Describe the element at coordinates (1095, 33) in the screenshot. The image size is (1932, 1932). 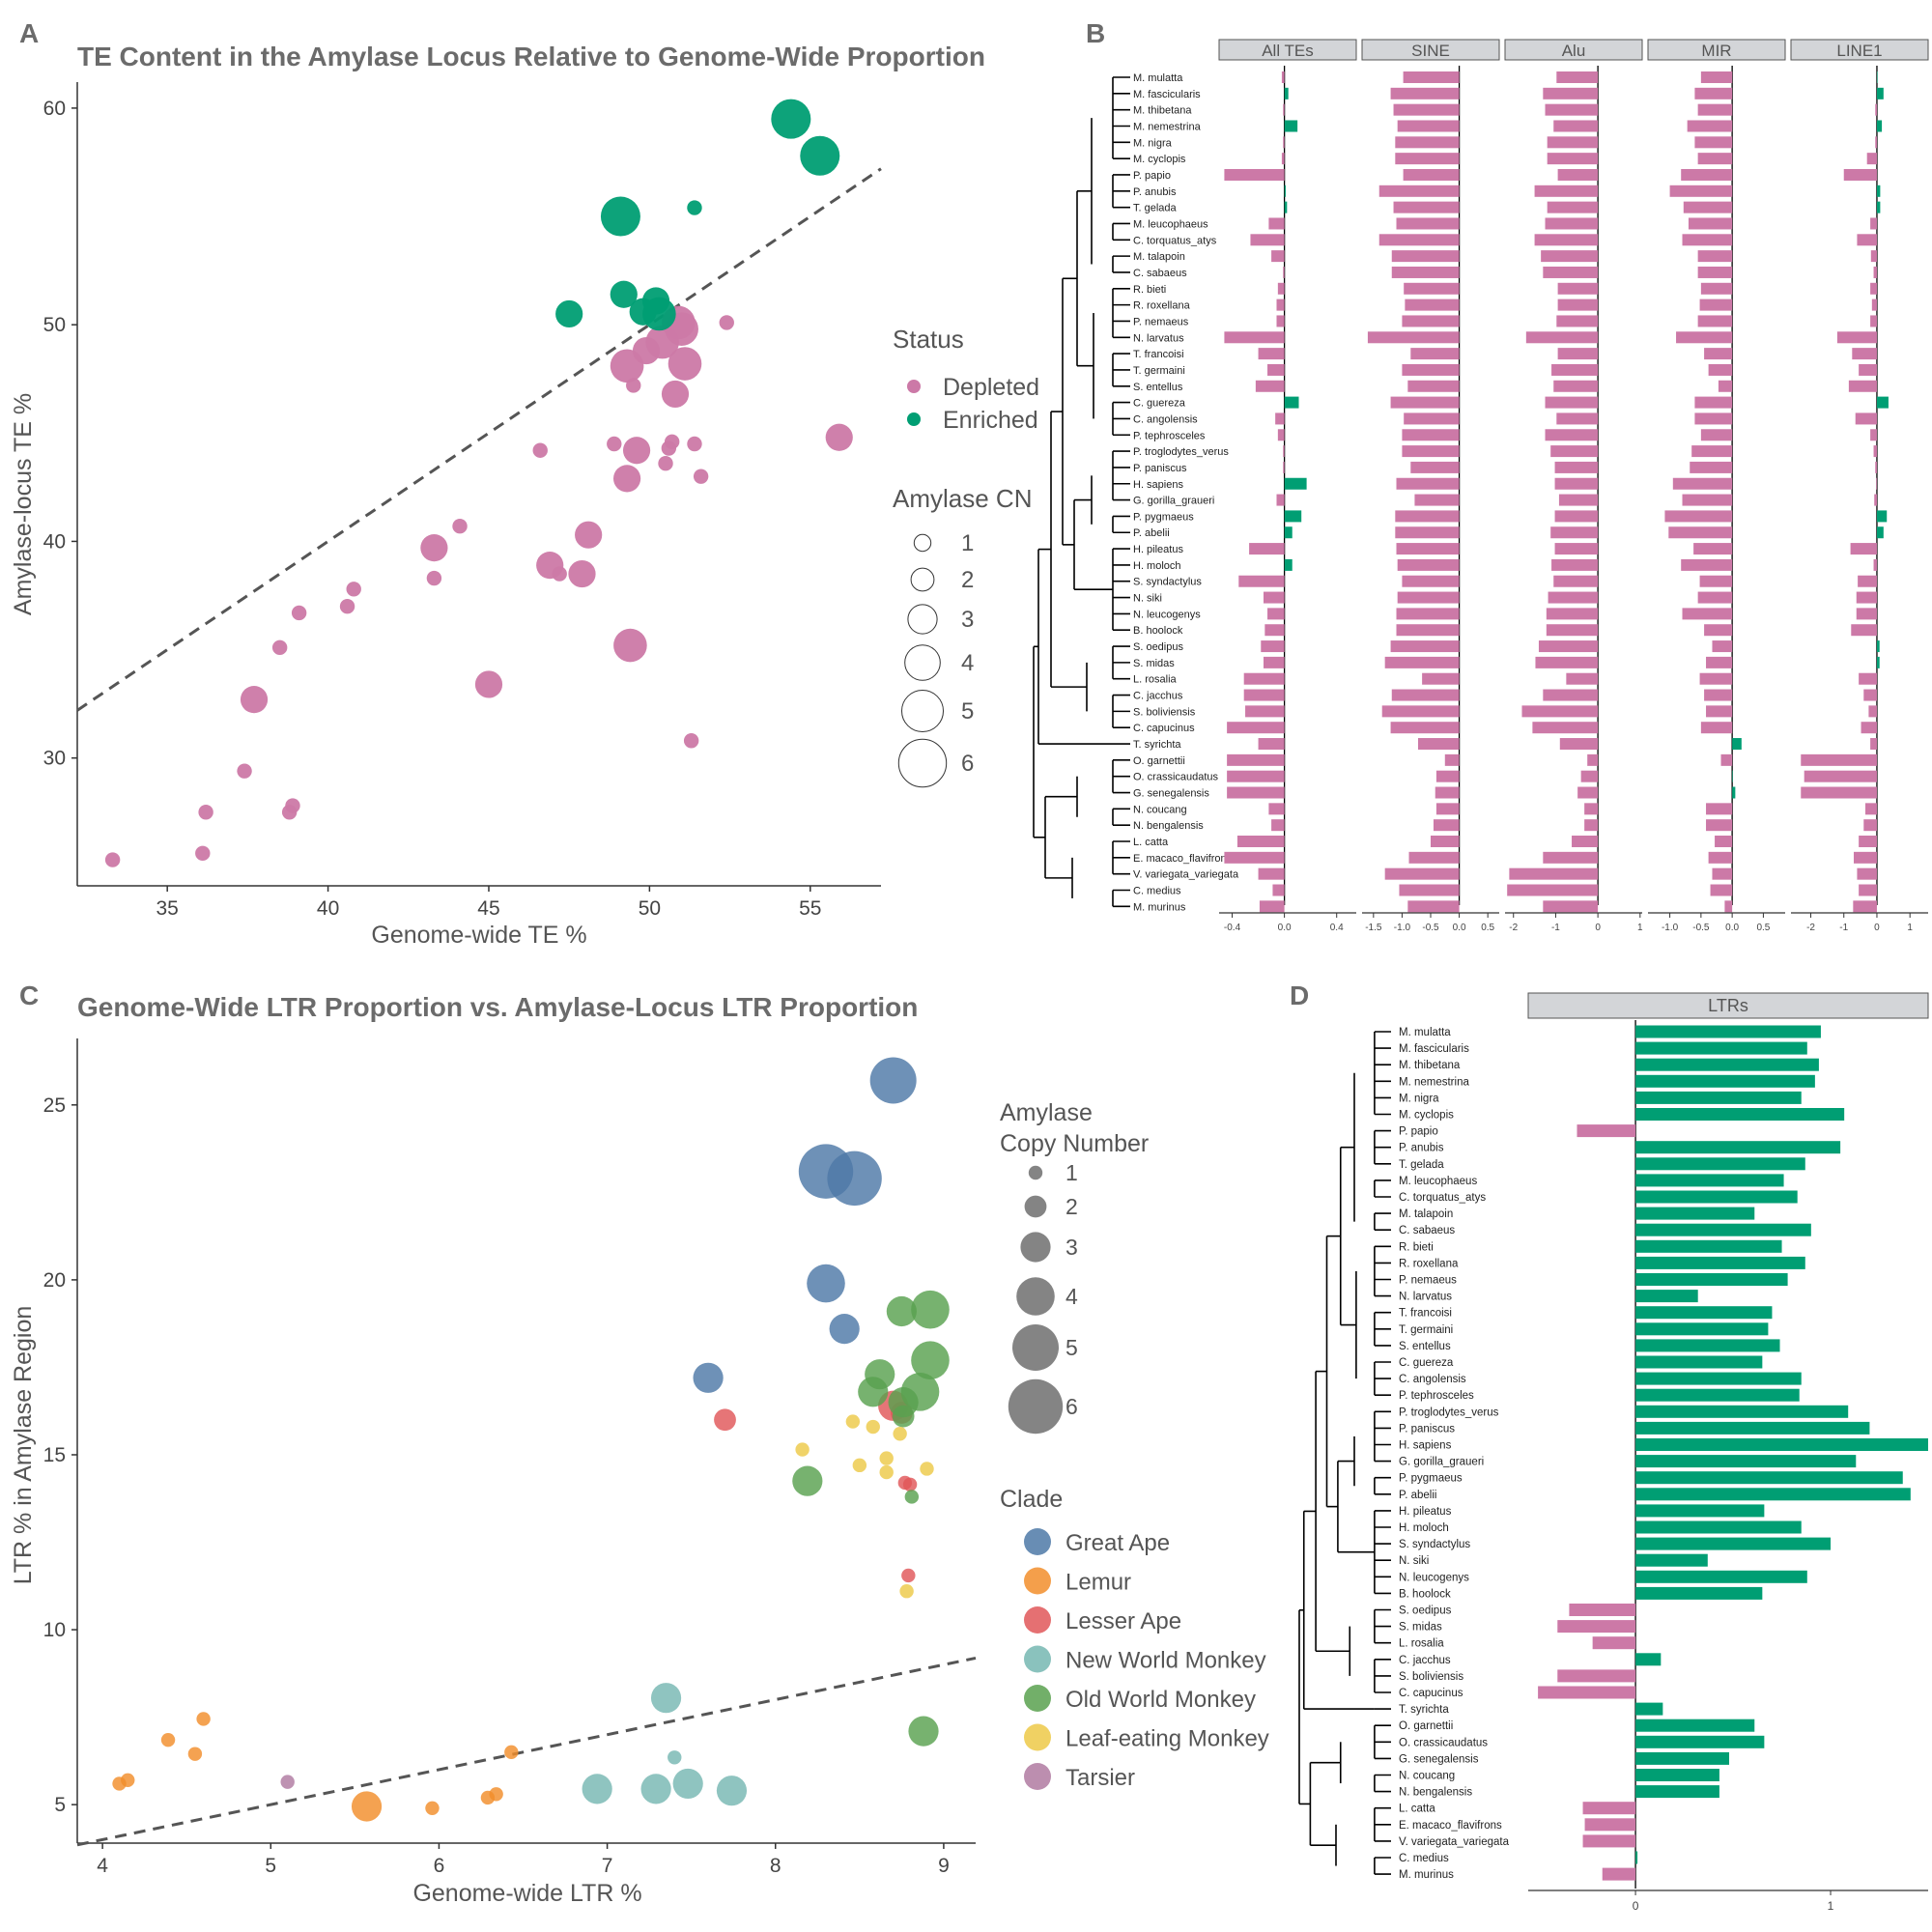
I see `panel-label-b: B` at that location.